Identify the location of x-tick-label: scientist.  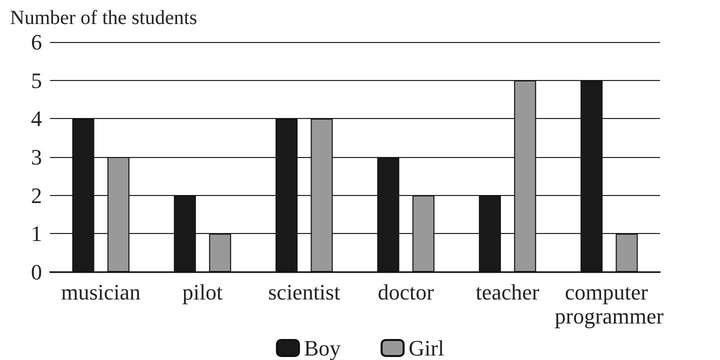
(304, 292).